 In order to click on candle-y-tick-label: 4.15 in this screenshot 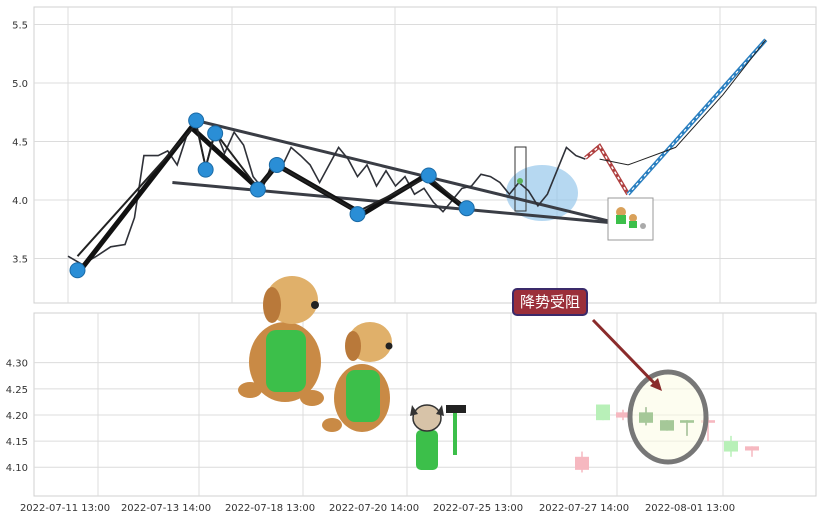, I will do `click(17, 442)`.